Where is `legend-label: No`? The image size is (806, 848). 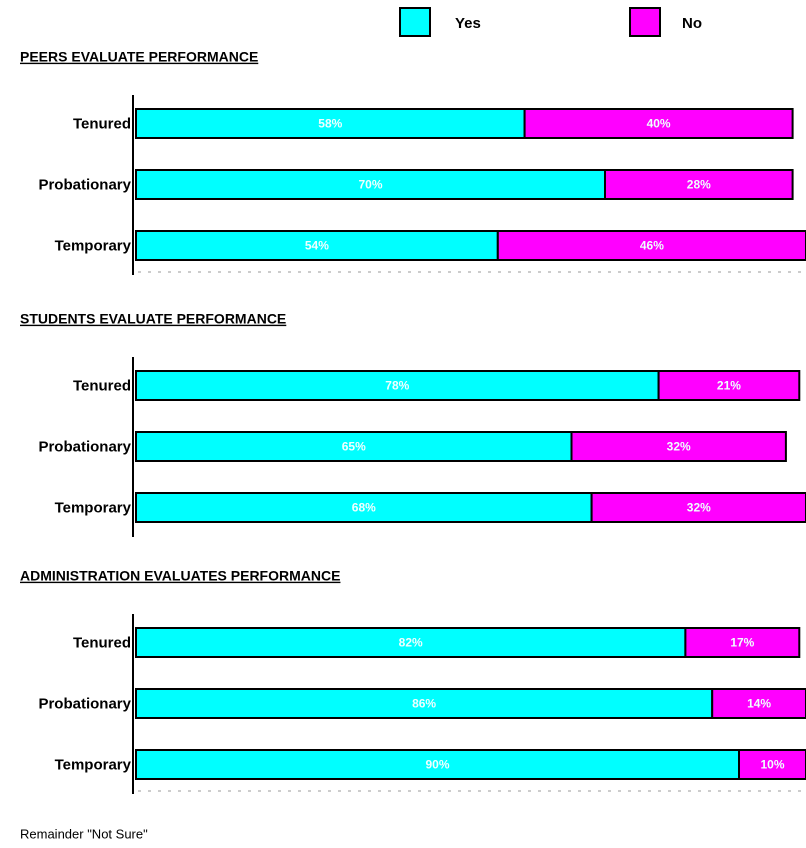 legend-label: No is located at coordinates (692, 23).